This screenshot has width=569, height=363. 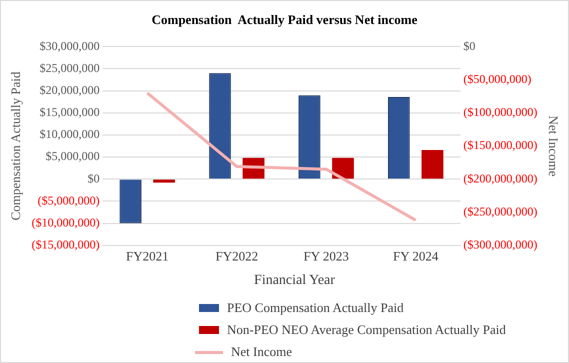 What do you see at coordinates (500, 145) in the screenshot?
I see `y2-tick-label: ($150,000,000)` at bounding box center [500, 145].